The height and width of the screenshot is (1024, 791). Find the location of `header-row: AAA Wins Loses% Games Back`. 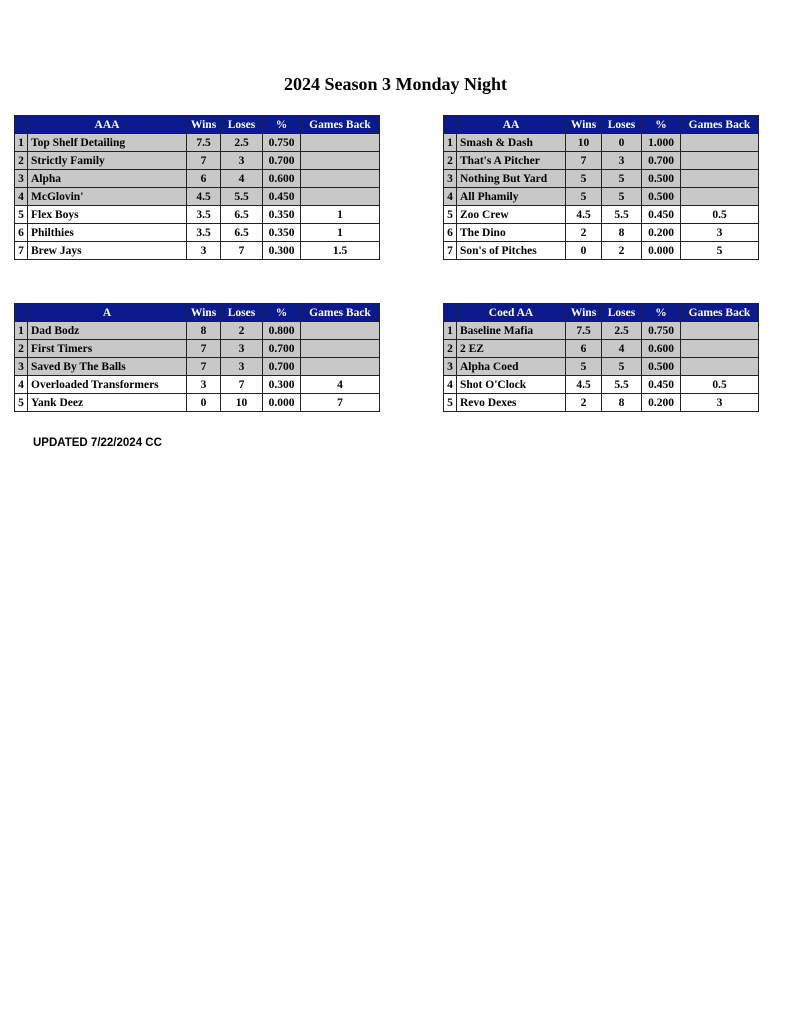

header-row: AAA Wins Loses% Games Back is located at coordinates (197, 124).